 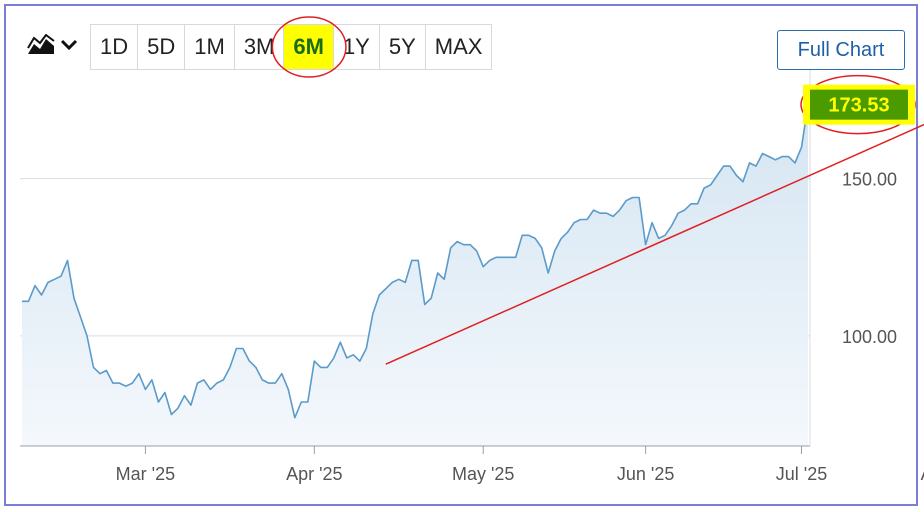 What do you see at coordinates (115, 47) in the screenshot?
I see `range-button-1d: 1D` at bounding box center [115, 47].